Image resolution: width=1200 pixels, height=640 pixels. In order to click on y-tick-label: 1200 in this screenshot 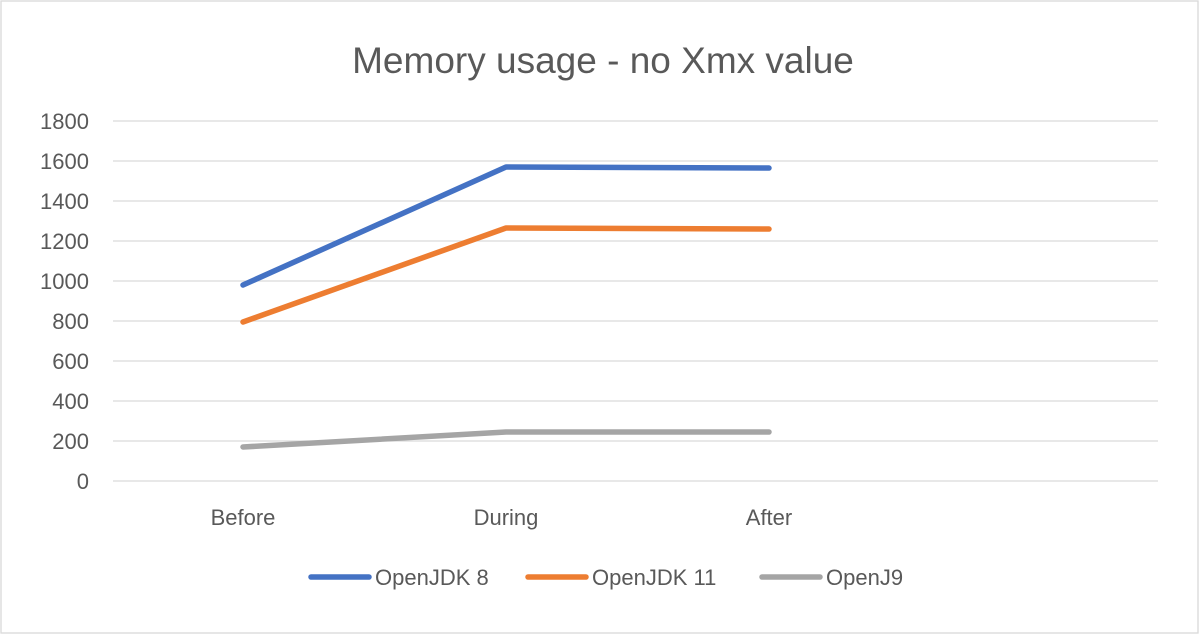, I will do `click(64, 241)`.